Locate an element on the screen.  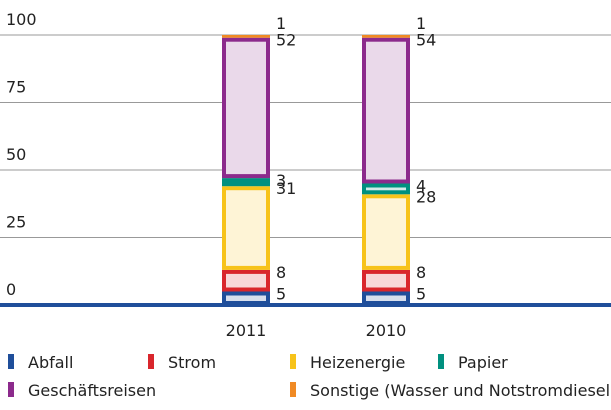
y-tick-label: 100 is located at coordinates (21, 19).